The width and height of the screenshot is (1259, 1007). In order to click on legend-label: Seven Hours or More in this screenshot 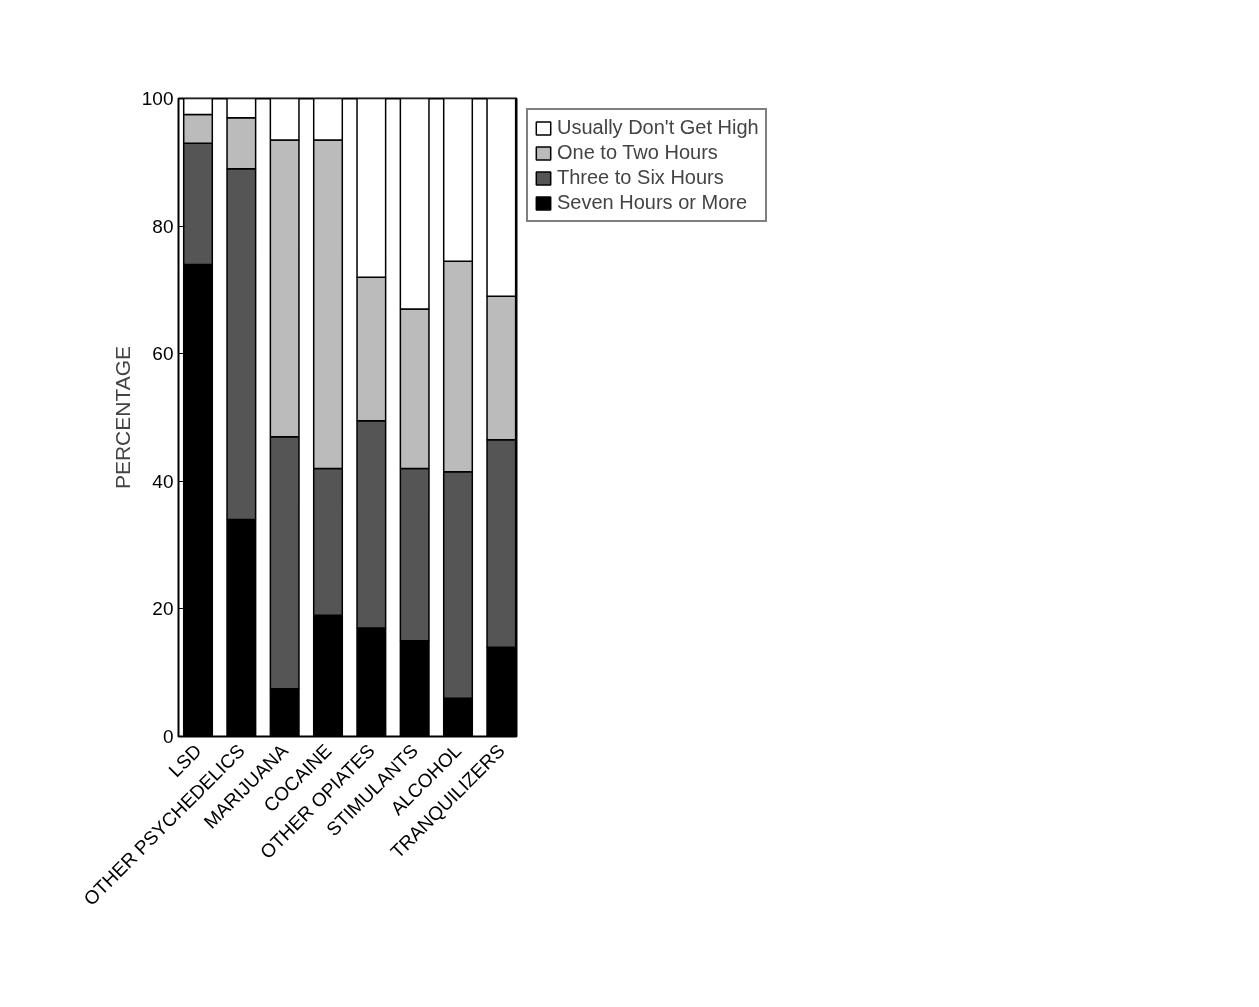, I will do `click(652, 202)`.